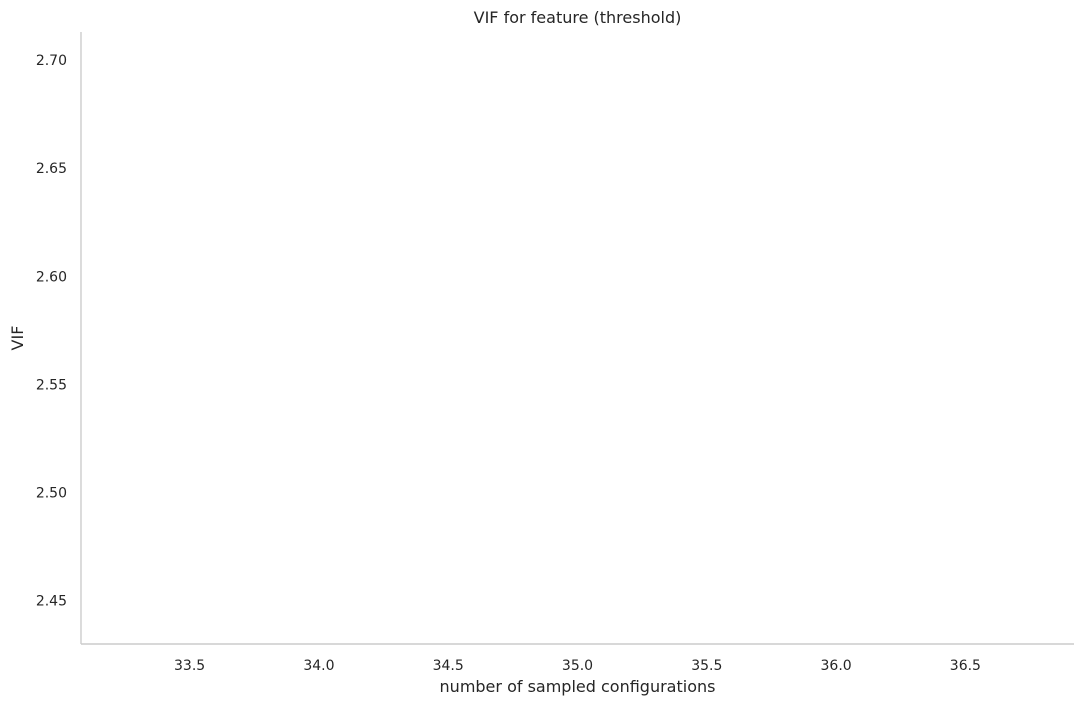 The image size is (1084, 710). Describe the element at coordinates (17, 338) in the screenshot. I see `y-axis-label: VIF` at that location.